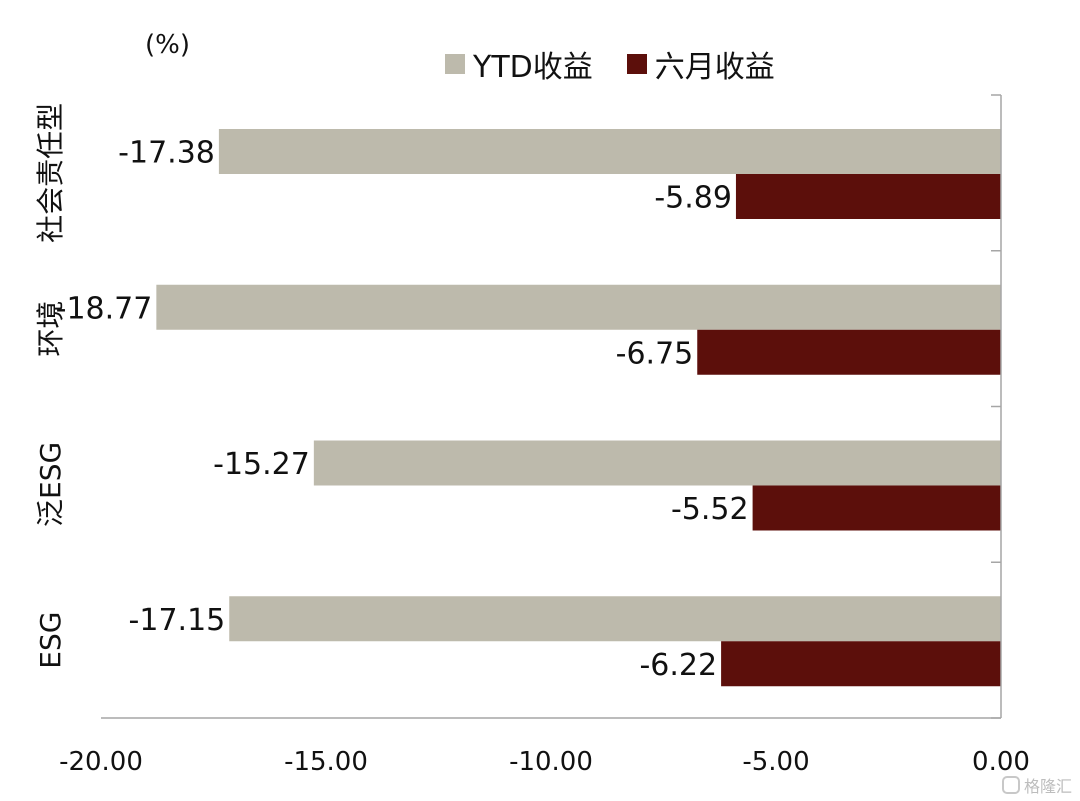 The height and width of the screenshot is (801, 1080). Describe the element at coordinates (693, 198) in the screenshot. I see `data-label: -5.89` at that location.